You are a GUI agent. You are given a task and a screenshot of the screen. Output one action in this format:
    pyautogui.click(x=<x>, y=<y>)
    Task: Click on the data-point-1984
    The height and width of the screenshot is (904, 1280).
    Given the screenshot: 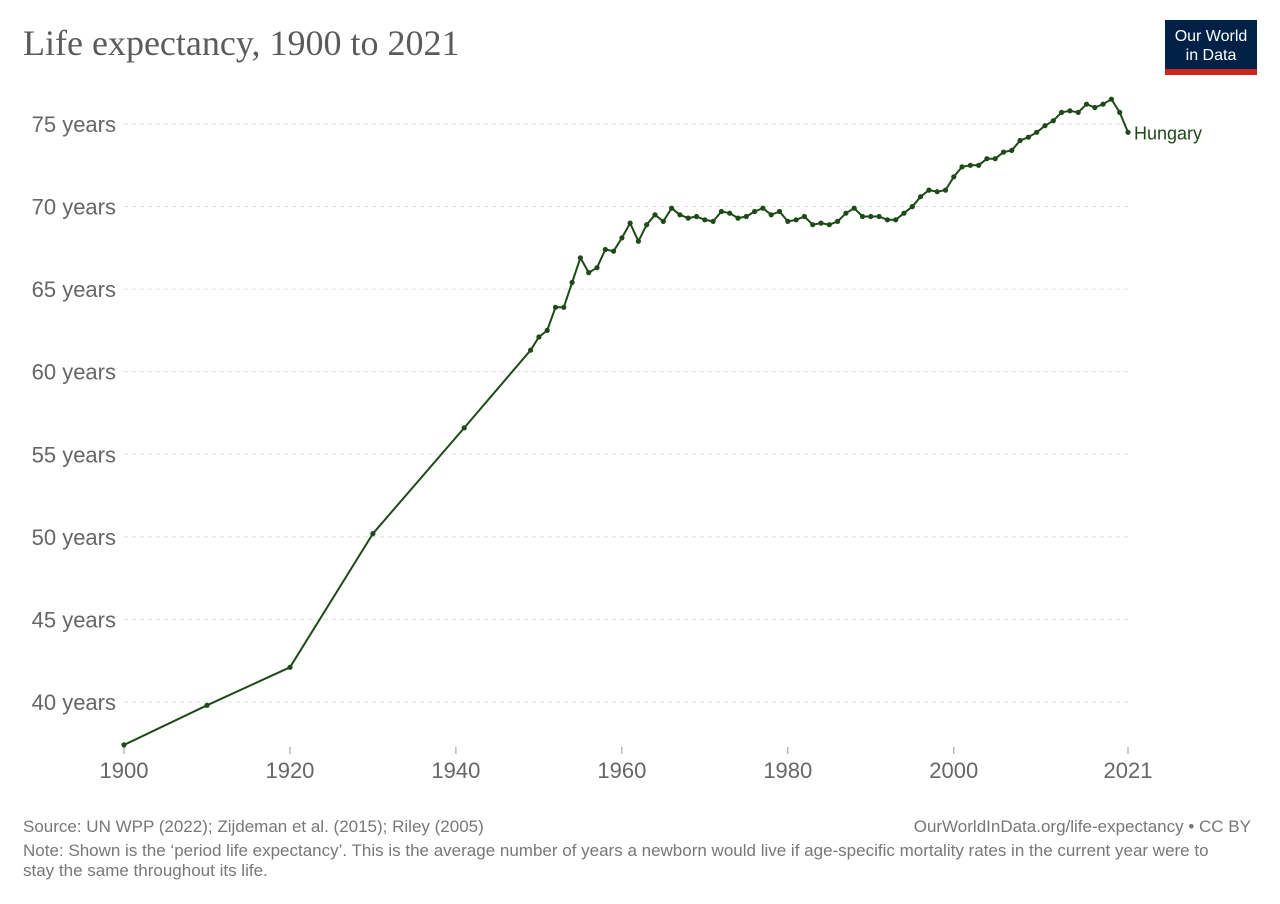 What is the action you would take?
    pyautogui.click(x=821, y=223)
    